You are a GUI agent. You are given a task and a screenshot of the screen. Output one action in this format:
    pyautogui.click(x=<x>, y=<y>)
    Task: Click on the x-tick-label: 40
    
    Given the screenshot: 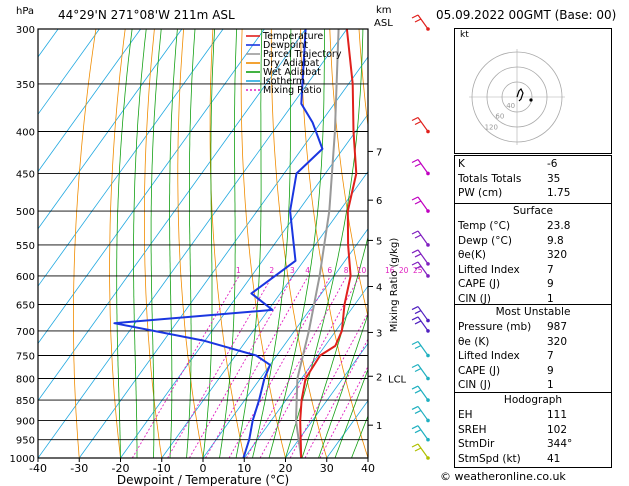 What is the action you would take?
    pyautogui.click(x=368, y=468)
    